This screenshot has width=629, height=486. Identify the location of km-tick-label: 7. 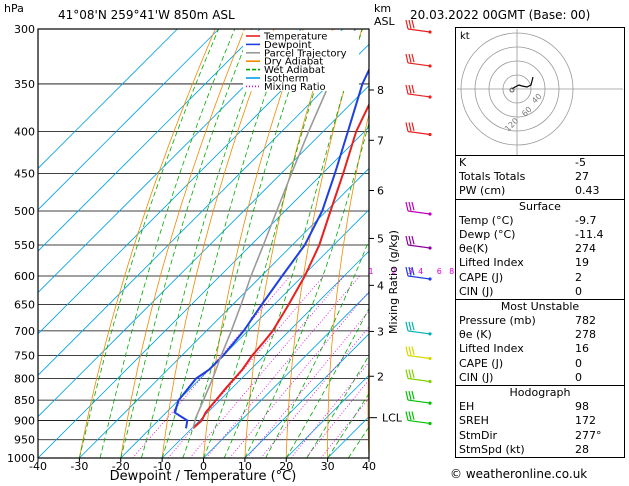
(380, 140).